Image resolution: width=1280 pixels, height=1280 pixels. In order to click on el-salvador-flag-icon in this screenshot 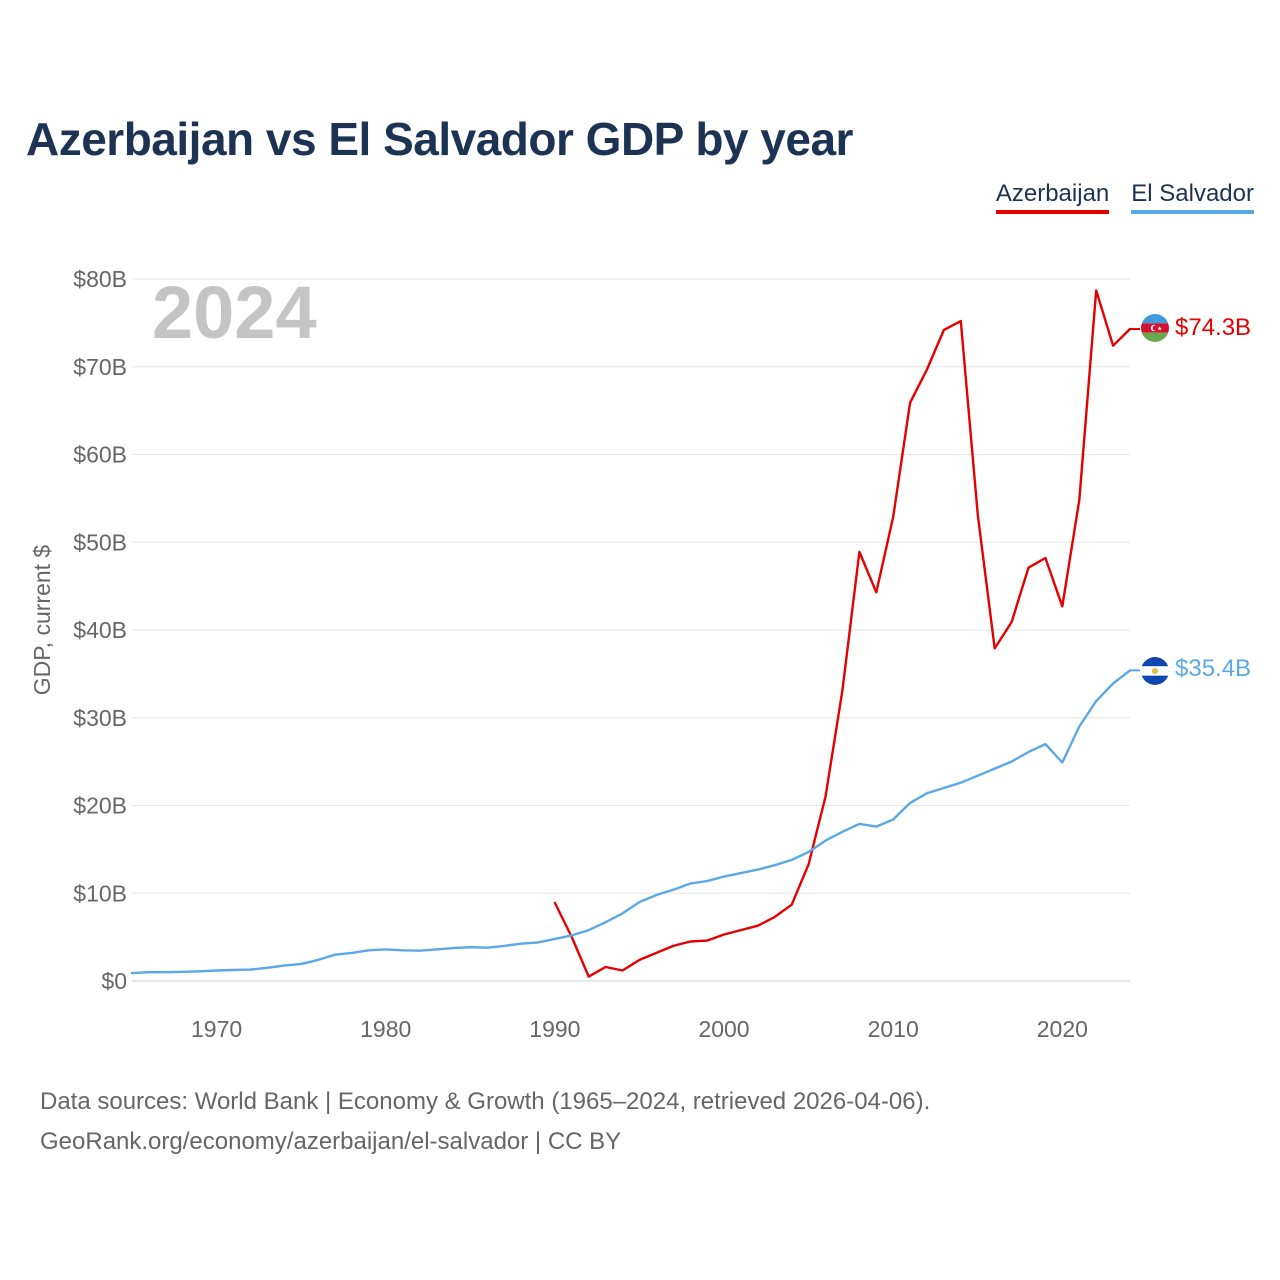, I will do `click(1155, 671)`.